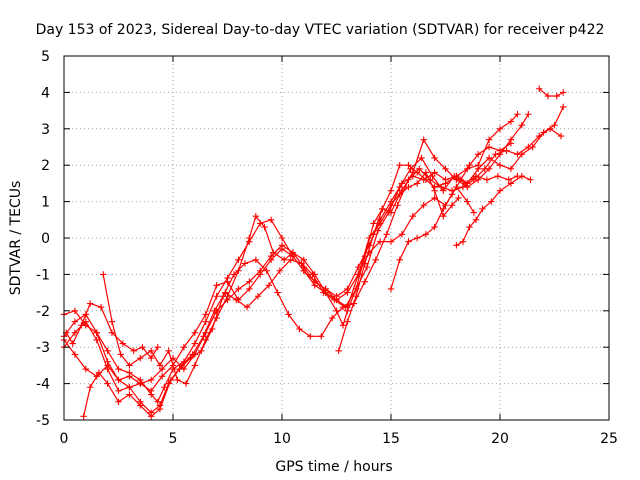  I want to click on y-tick-label: -5, so click(43, 421).